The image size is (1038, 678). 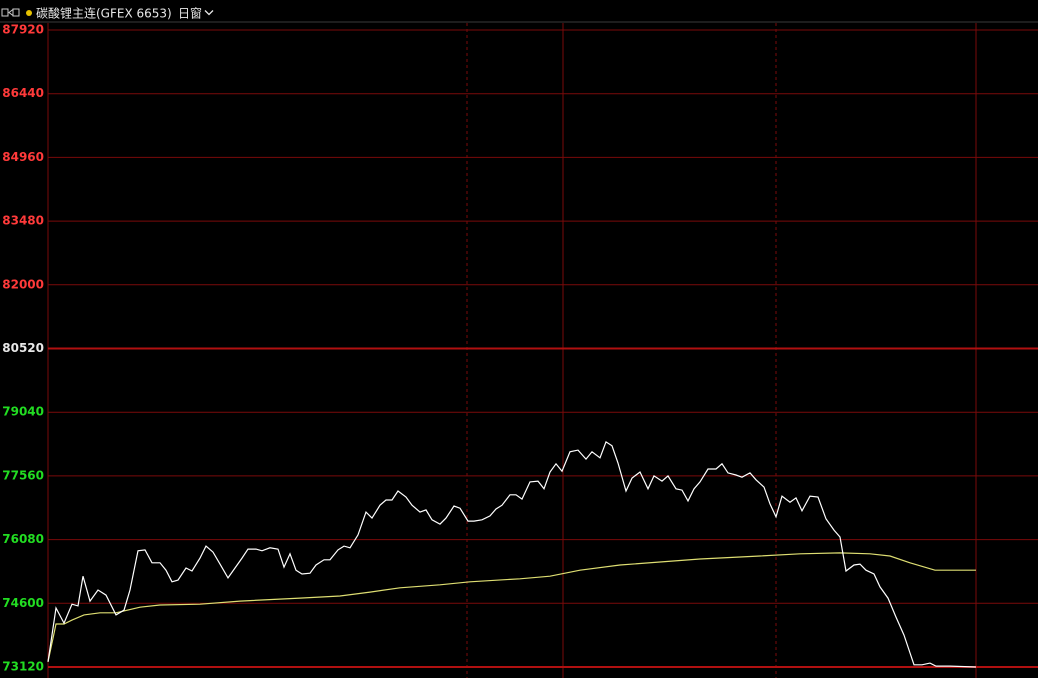 What do you see at coordinates (23, 539) in the screenshot?
I see `y-tick-label: 76080` at bounding box center [23, 539].